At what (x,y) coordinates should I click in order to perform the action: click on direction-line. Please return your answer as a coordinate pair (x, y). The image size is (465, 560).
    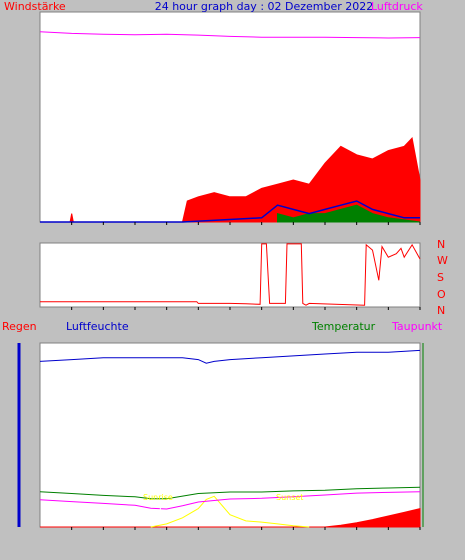
    Looking at the image, I should click on (230, 274).